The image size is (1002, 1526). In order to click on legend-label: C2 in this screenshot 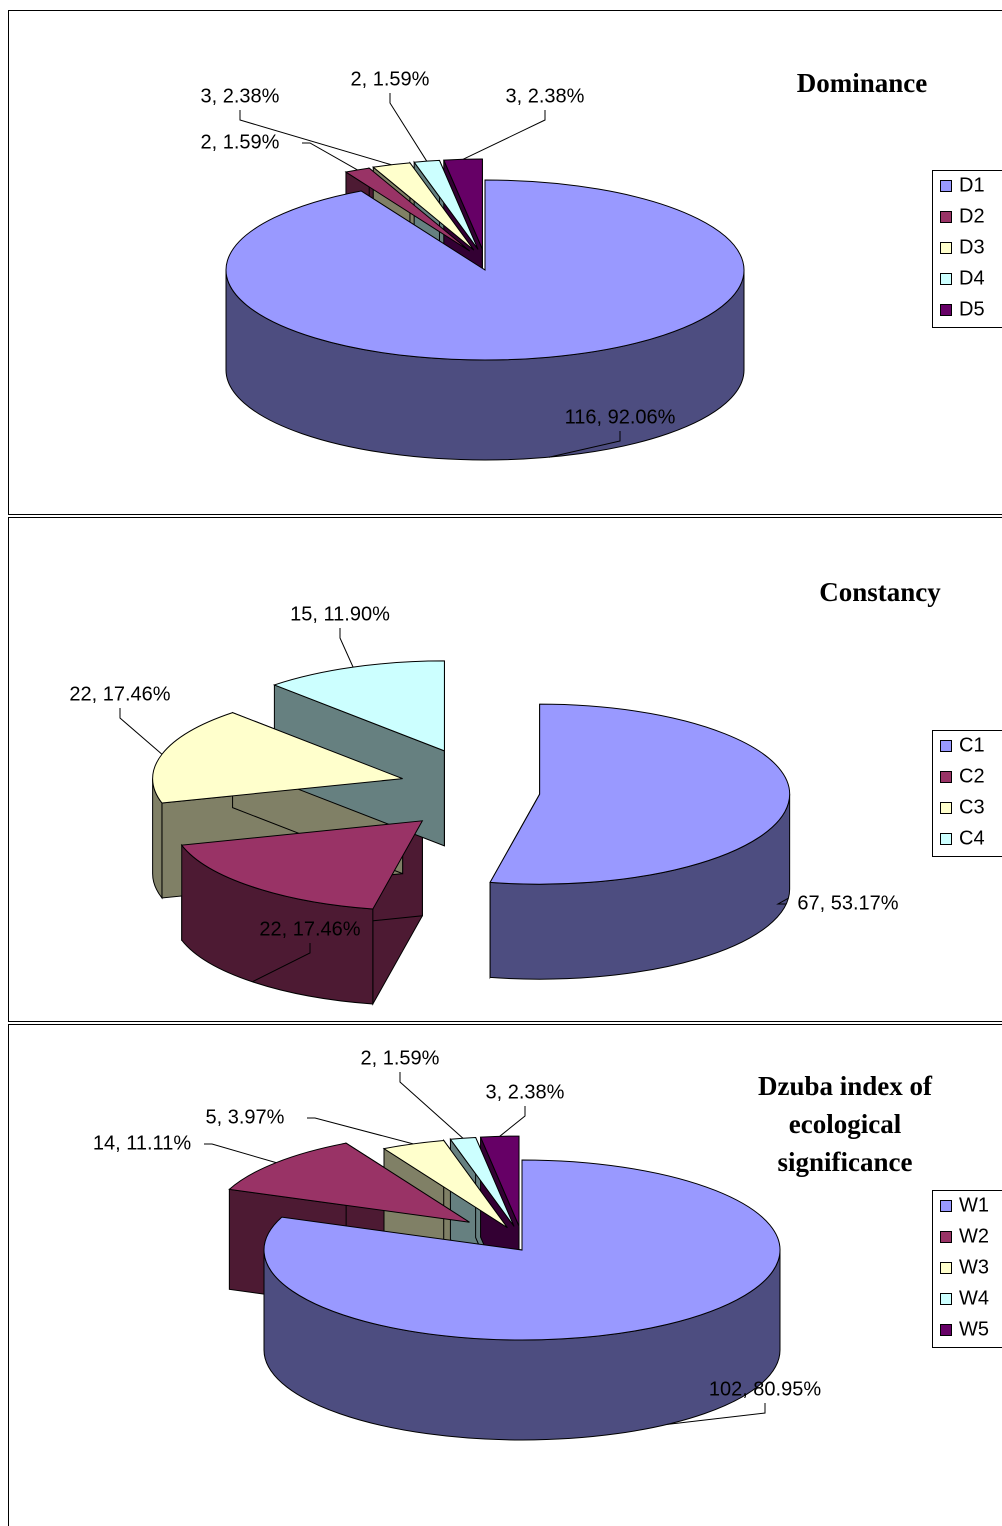, I will do `click(972, 776)`.